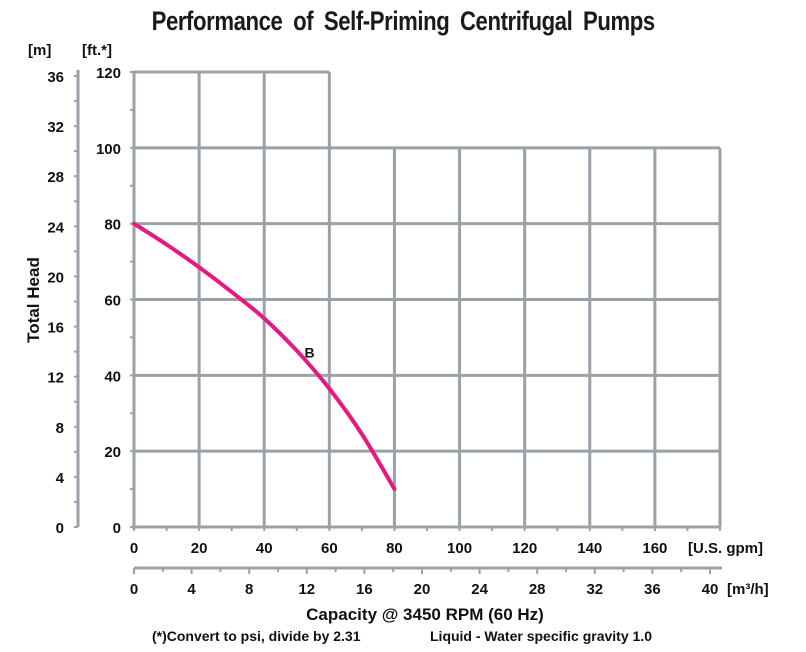 The width and height of the screenshot is (806, 652). What do you see at coordinates (306, 589) in the screenshot?
I see `x-secondary-tick-label: 12` at bounding box center [306, 589].